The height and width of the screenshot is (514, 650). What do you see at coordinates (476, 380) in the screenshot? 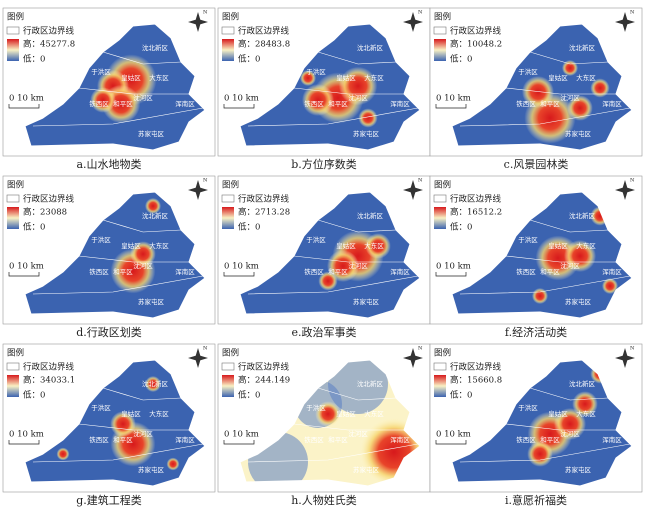
I see `high-label: 高：15660.8` at bounding box center [476, 380].